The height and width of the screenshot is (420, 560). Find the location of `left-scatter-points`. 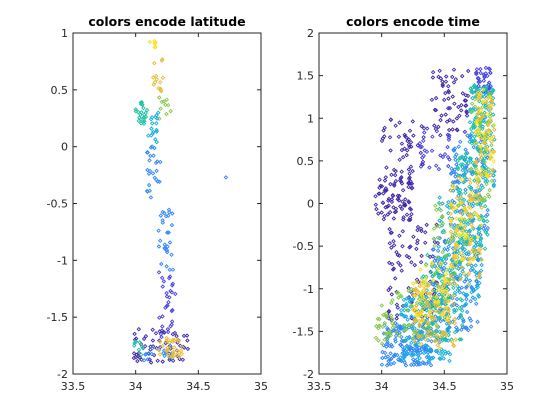

left-scatter-points is located at coordinates (180, 201).